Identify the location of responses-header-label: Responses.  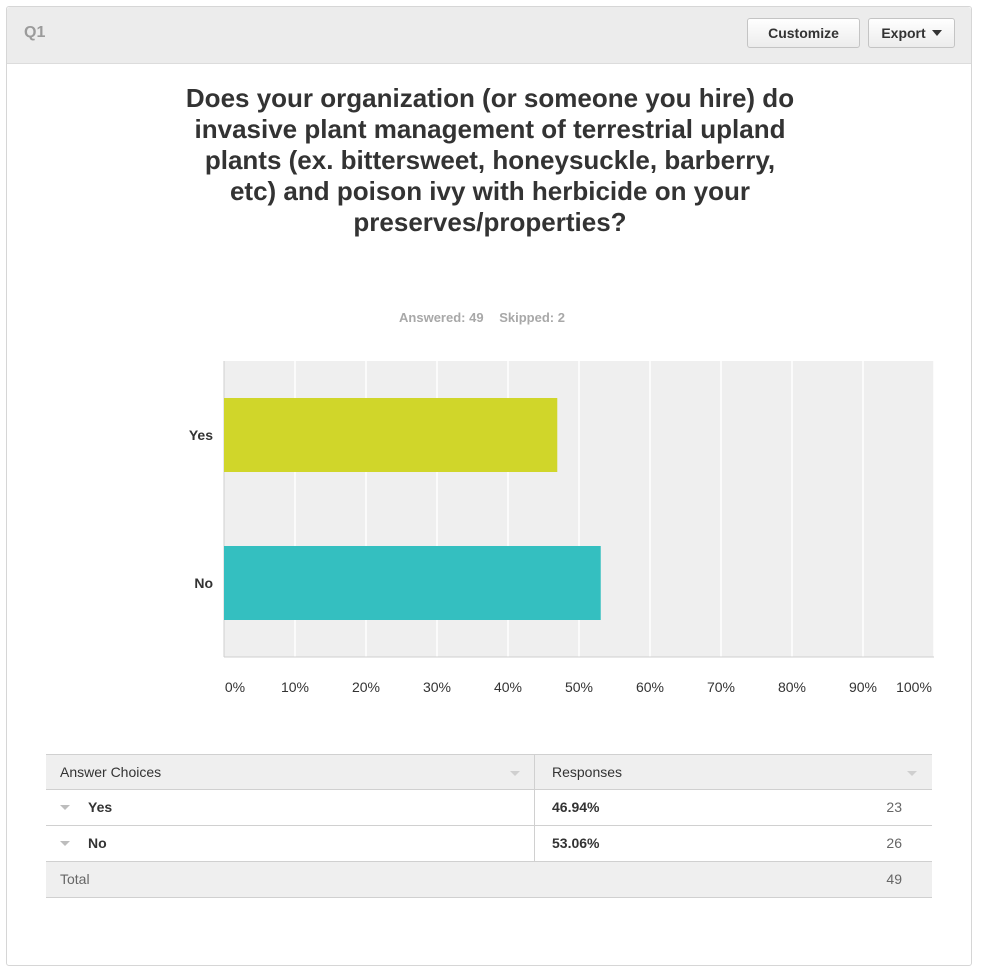
(587, 772).